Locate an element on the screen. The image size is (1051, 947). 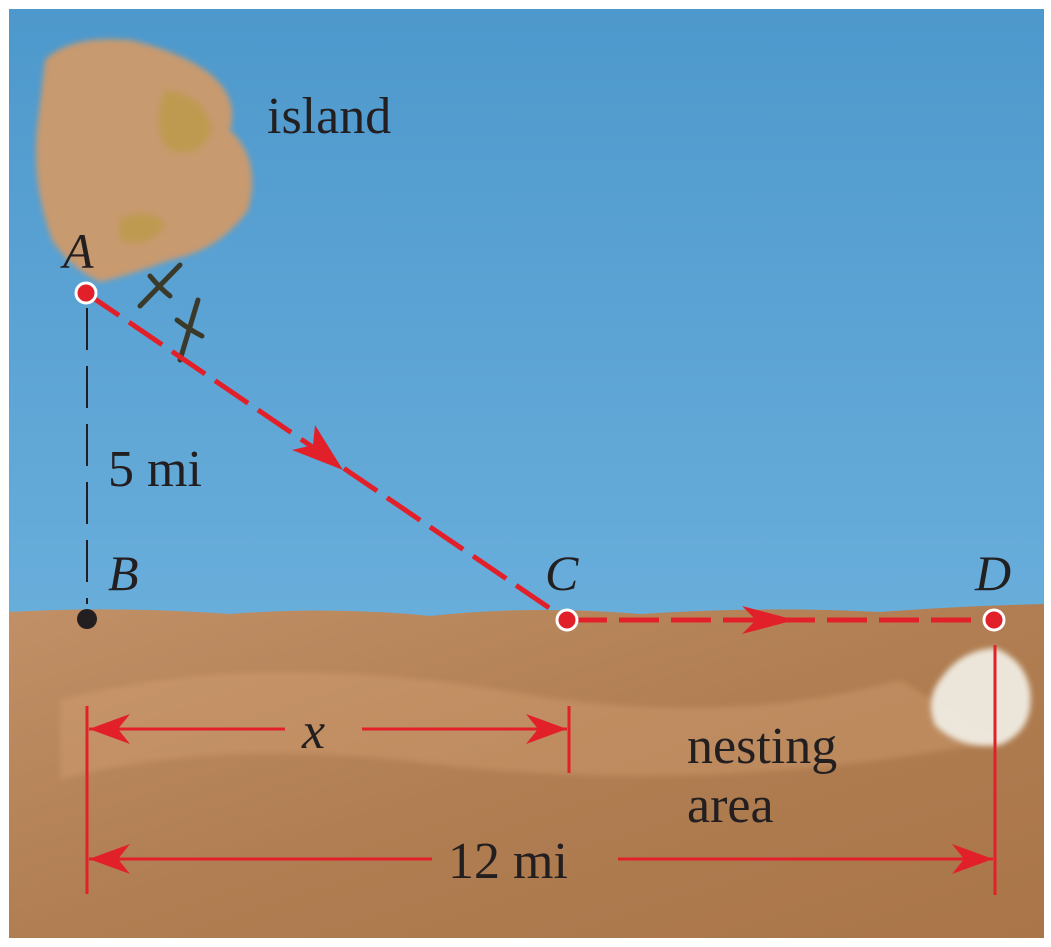
bd-dim-left-arrowhead is located at coordinates (109, 859).